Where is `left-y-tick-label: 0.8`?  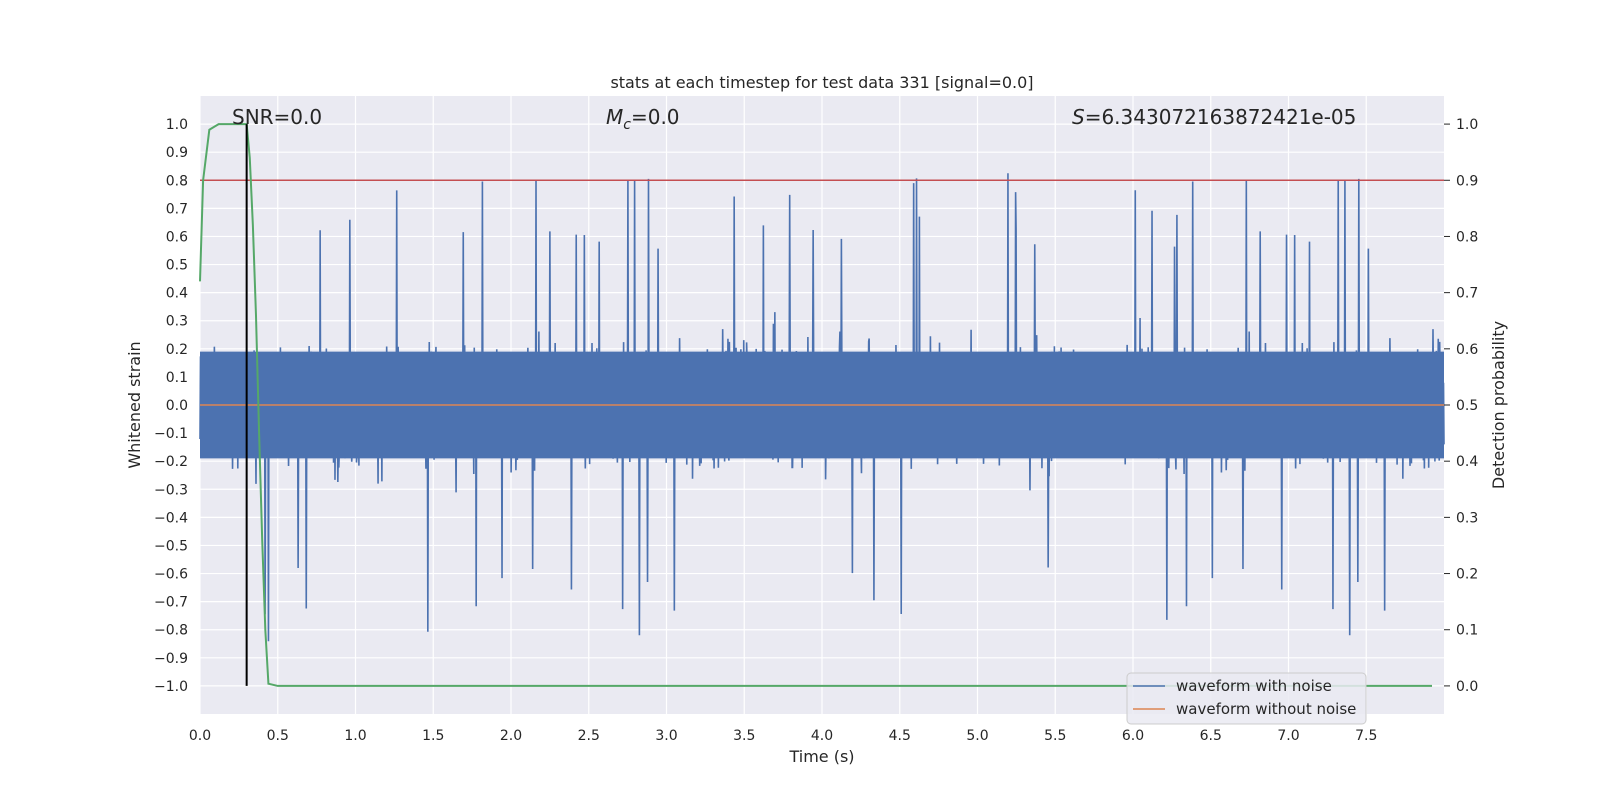 left-y-tick-label: 0.8 is located at coordinates (177, 181).